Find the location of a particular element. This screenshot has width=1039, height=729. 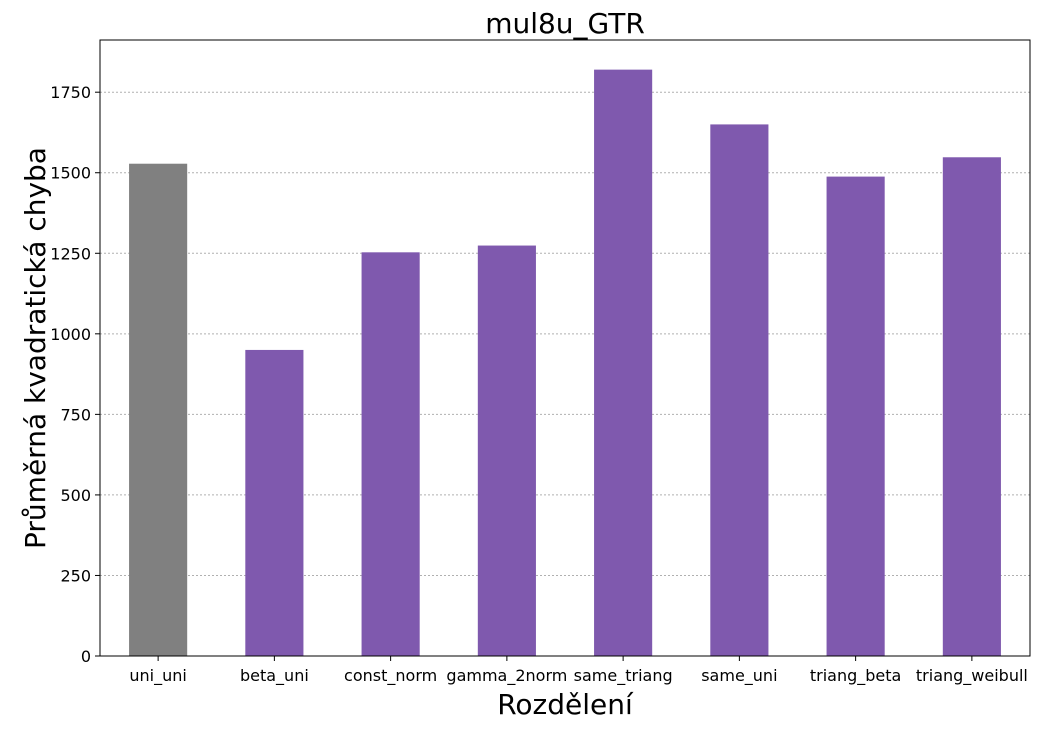

bar-same_uni is located at coordinates (739, 390).